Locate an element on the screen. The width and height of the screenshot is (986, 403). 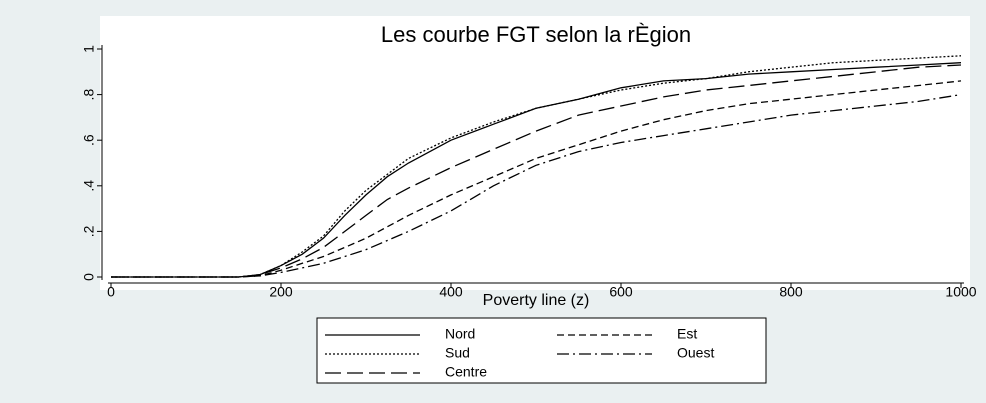
legend-label: Ouest is located at coordinates (695, 353).